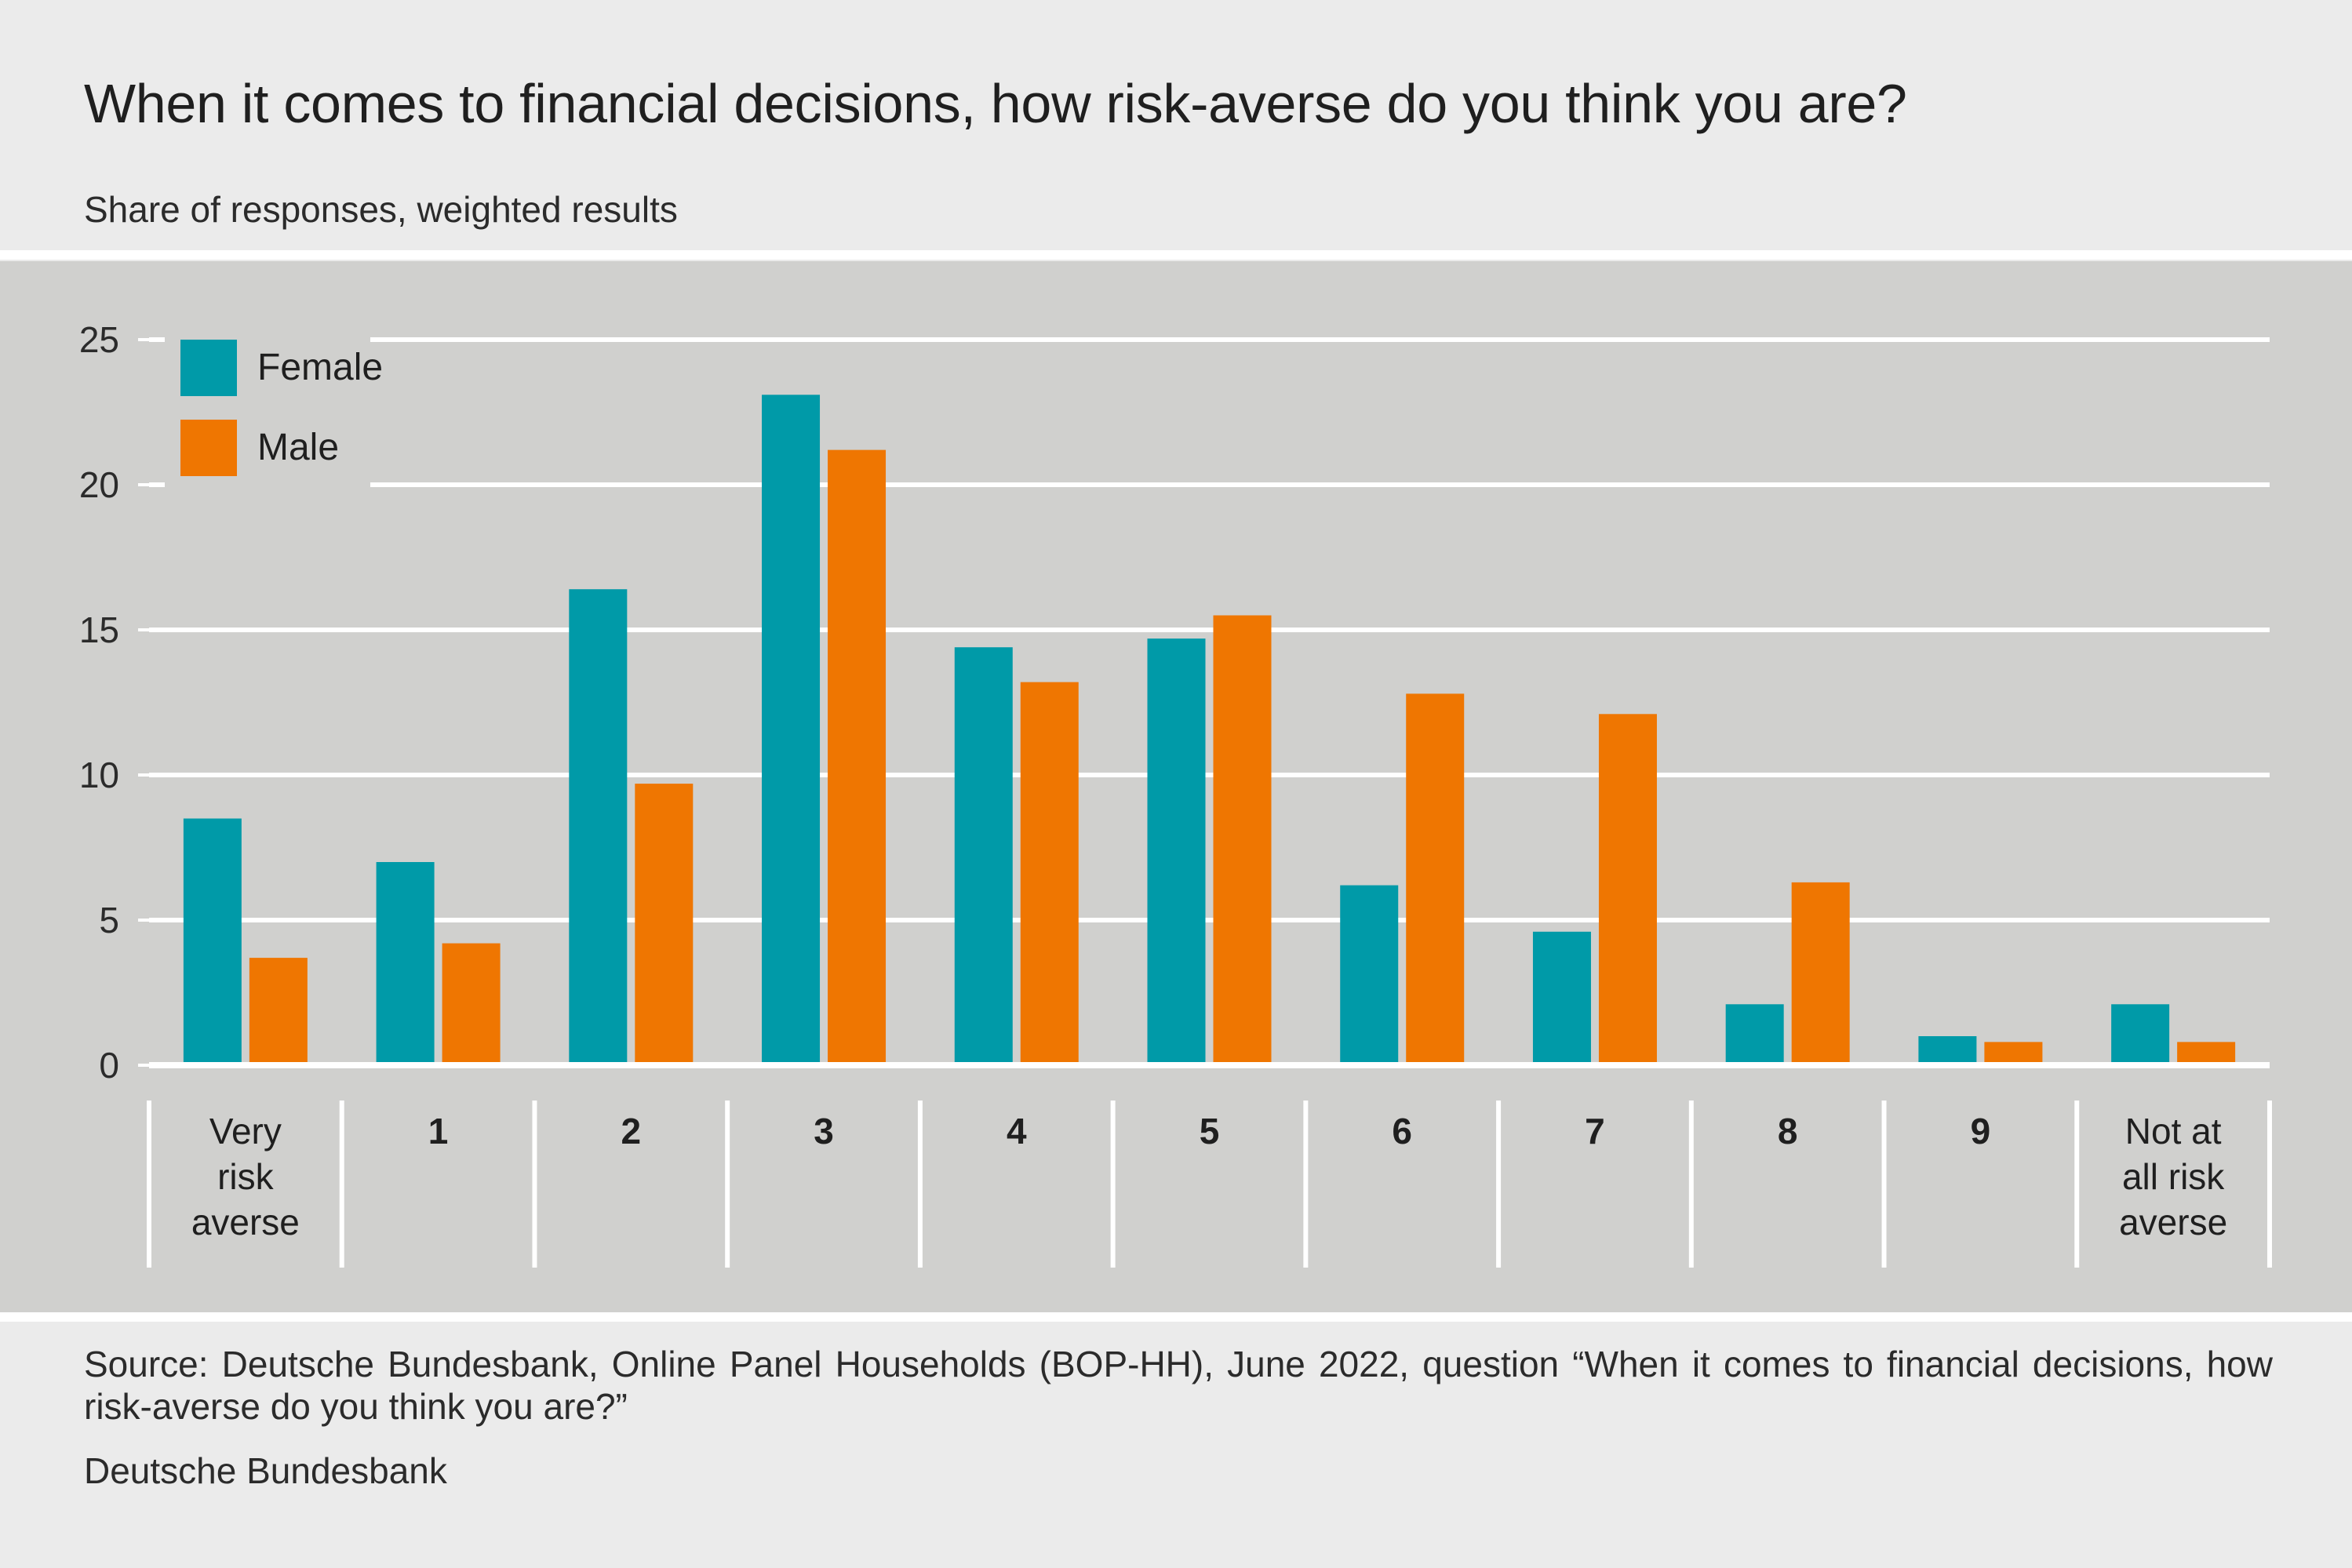 The height and width of the screenshot is (1568, 2352). What do you see at coordinates (208, 448) in the screenshot?
I see `legend-swatch-male` at bounding box center [208, 448].